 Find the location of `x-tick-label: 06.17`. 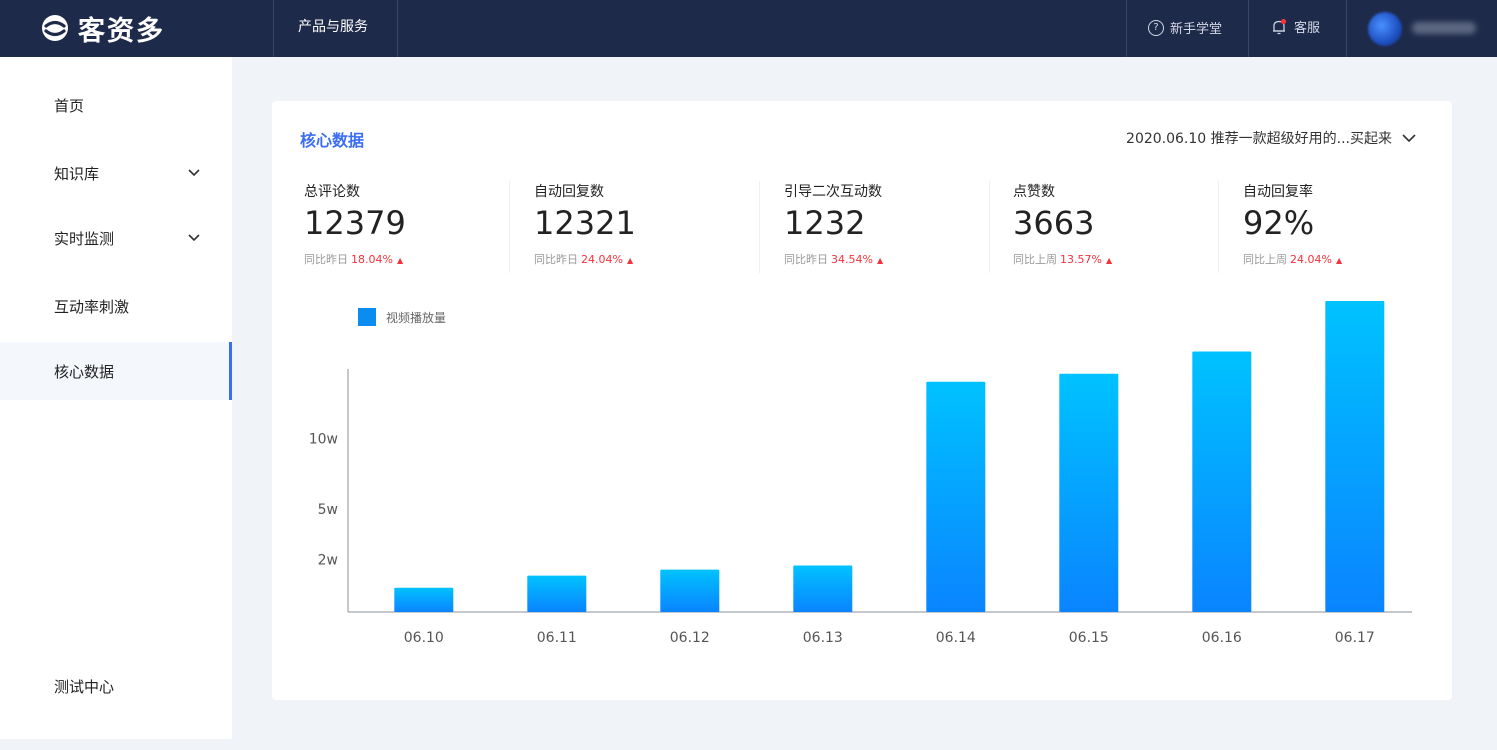

x-tick-label: 06.17 is located at coordinates (1355, 638).